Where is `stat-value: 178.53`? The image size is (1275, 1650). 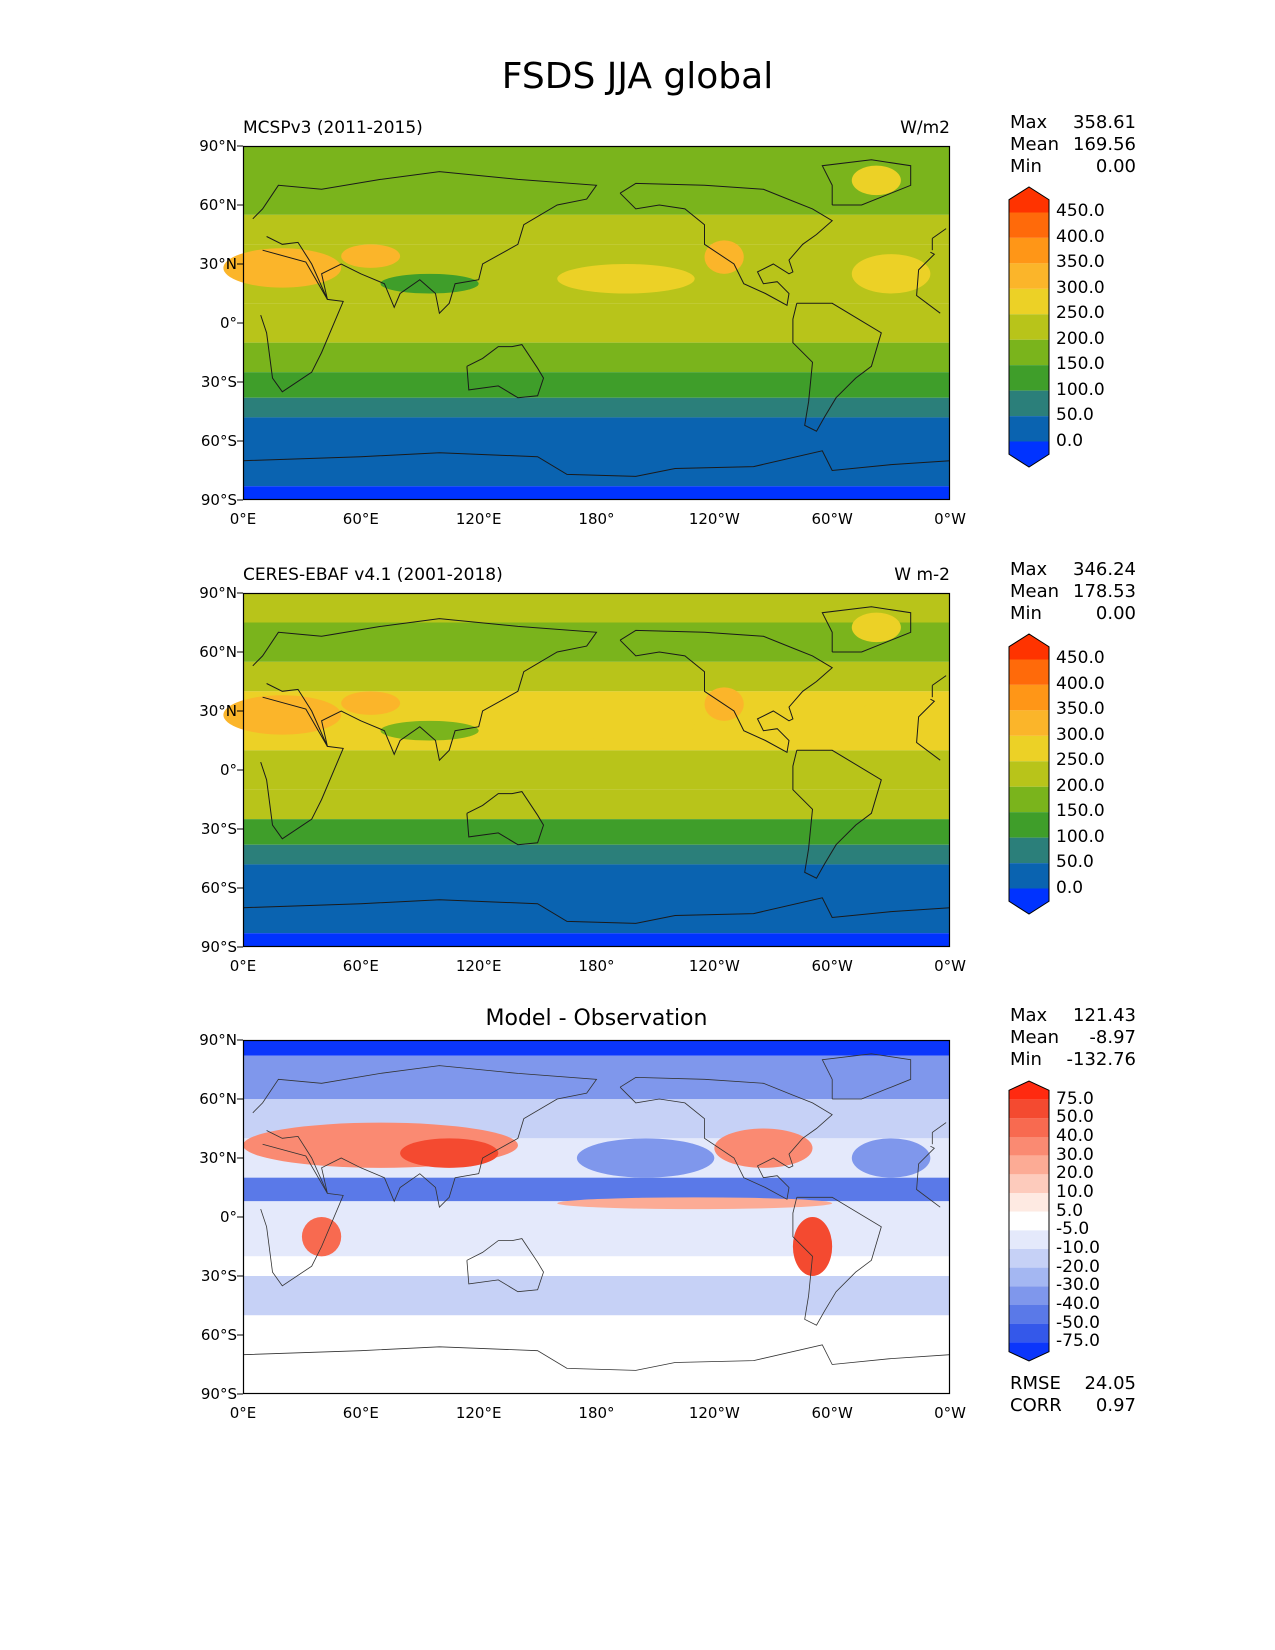
stat-value: 178.53 is located at coordinates (1104, 591).